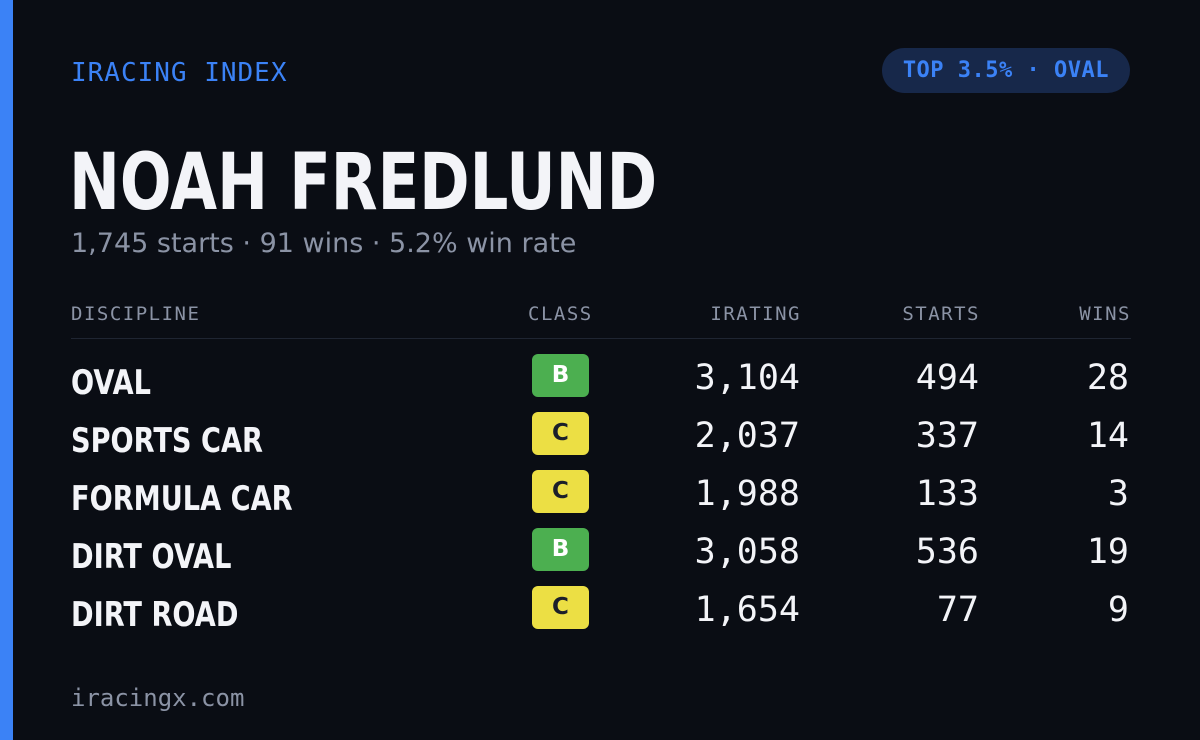 The image size is (1200, 740). What do you see at coordinates (947, 552) in the screenshot?
I see `starts-value: 536` at bounding box center [947, 552].